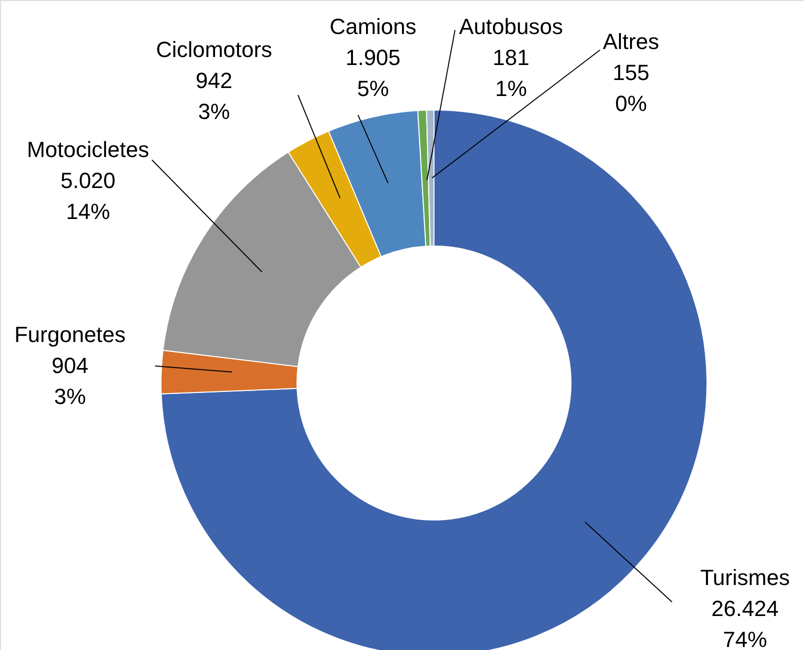 This screenshot has height=650, width=804. What do you see at coordinates (70, 334) in the screenshot?
I see `slice-label: Furgonetes` at bounding box center [70, 334].